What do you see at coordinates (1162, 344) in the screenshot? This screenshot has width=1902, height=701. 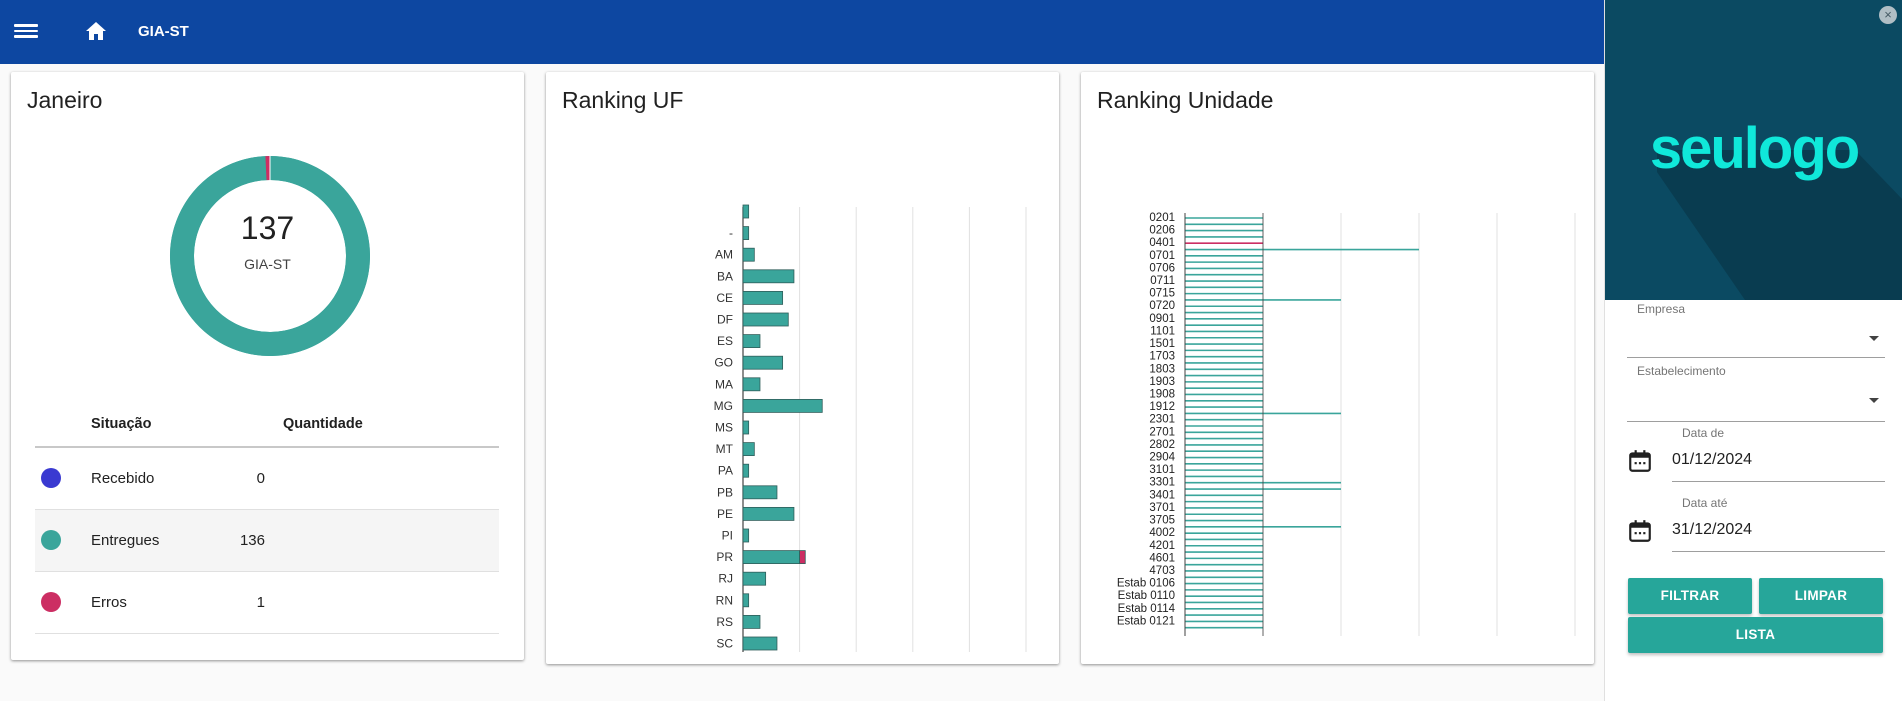 I see `tick-label: 1501` at bounding box center [1162, 344].